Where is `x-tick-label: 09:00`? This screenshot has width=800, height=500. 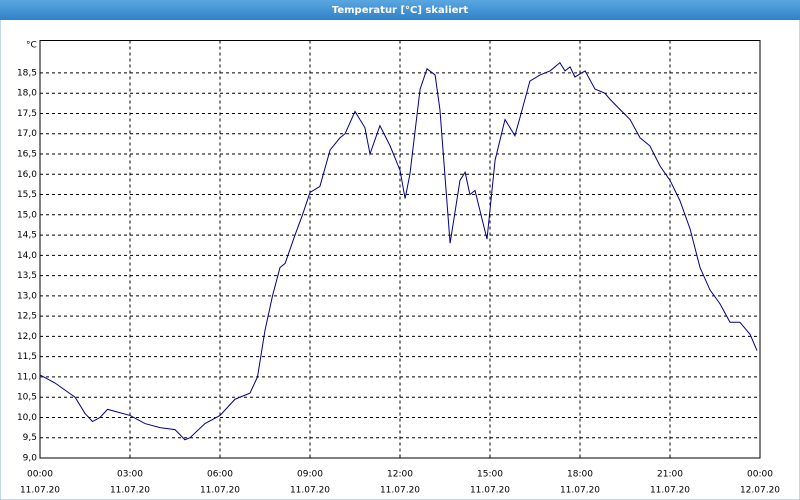 x-tick-label: 09:00 is located at coordinates (310, 475).